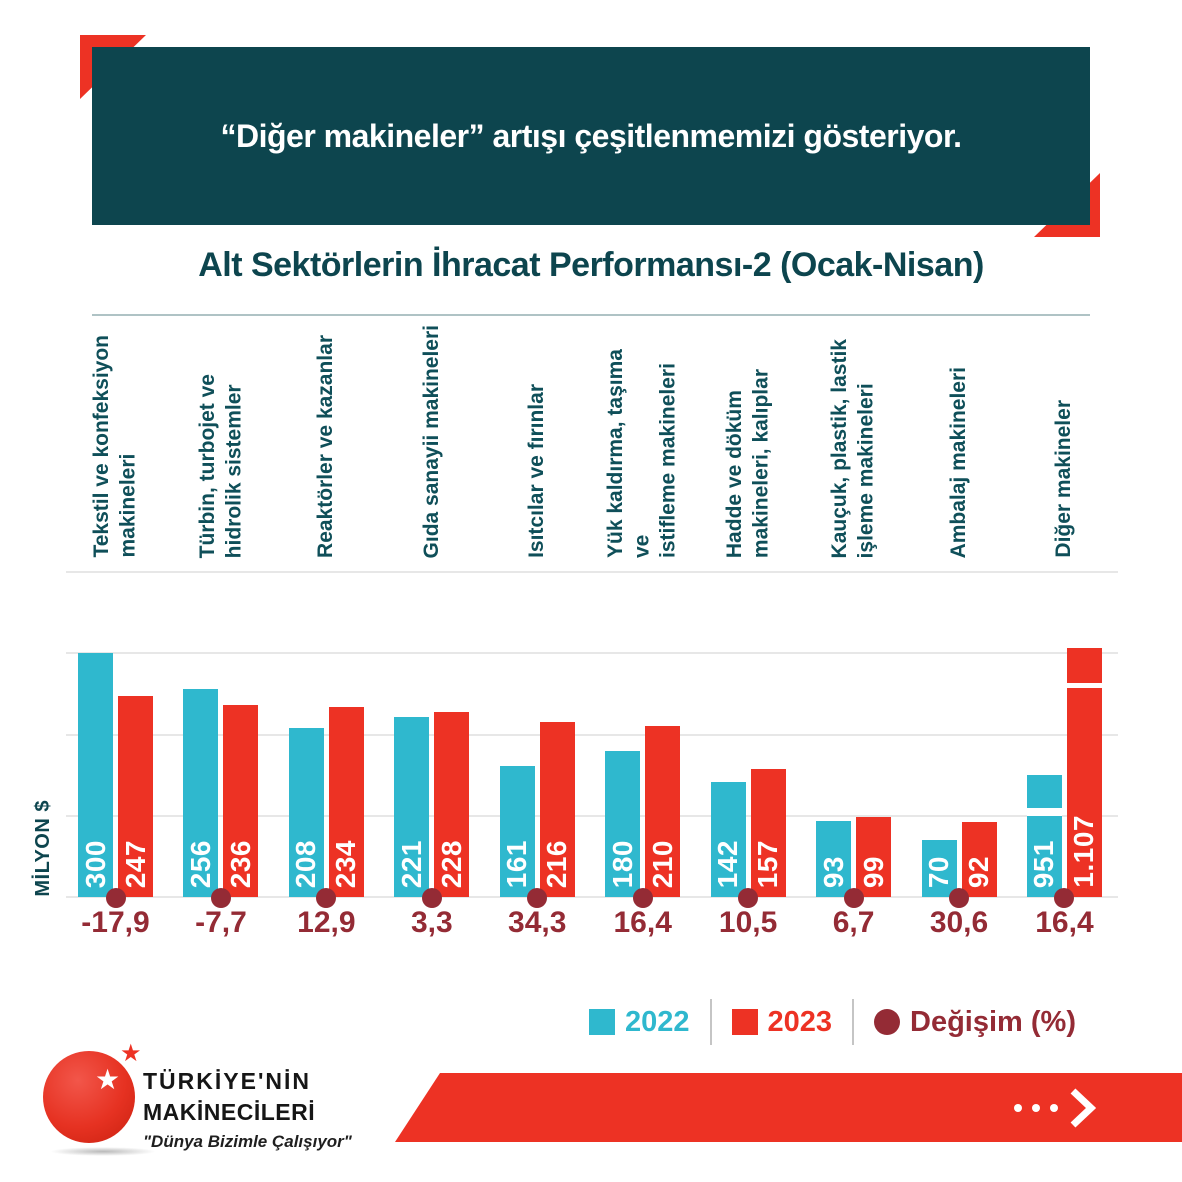 The height and width of the screenshot is (1182, 1182). I want to click on change-value-7: 10,5, so click(748, 922).